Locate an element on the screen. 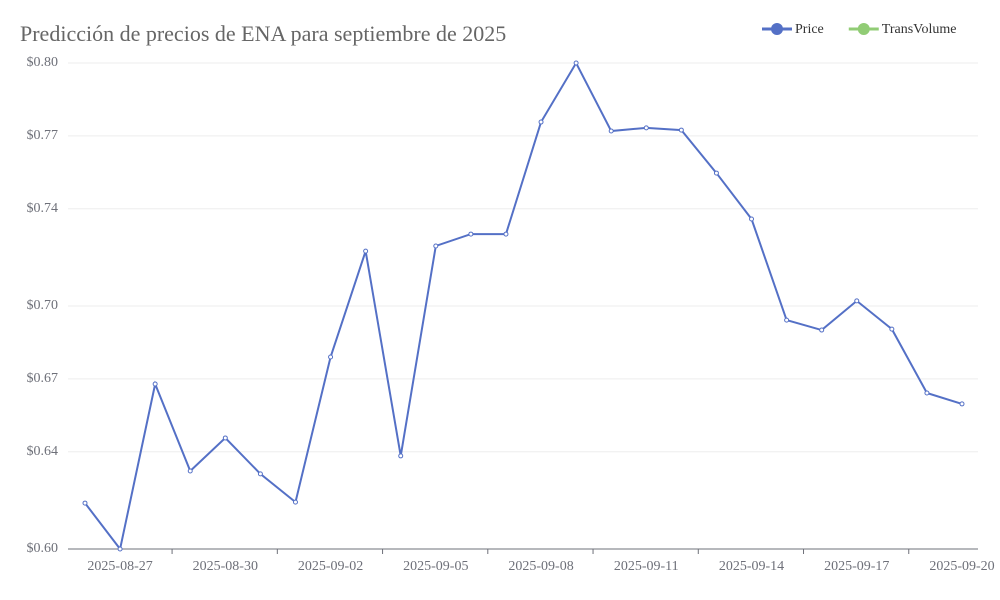  y-tick-label: $0.60 is located at coordinates (43, 548).